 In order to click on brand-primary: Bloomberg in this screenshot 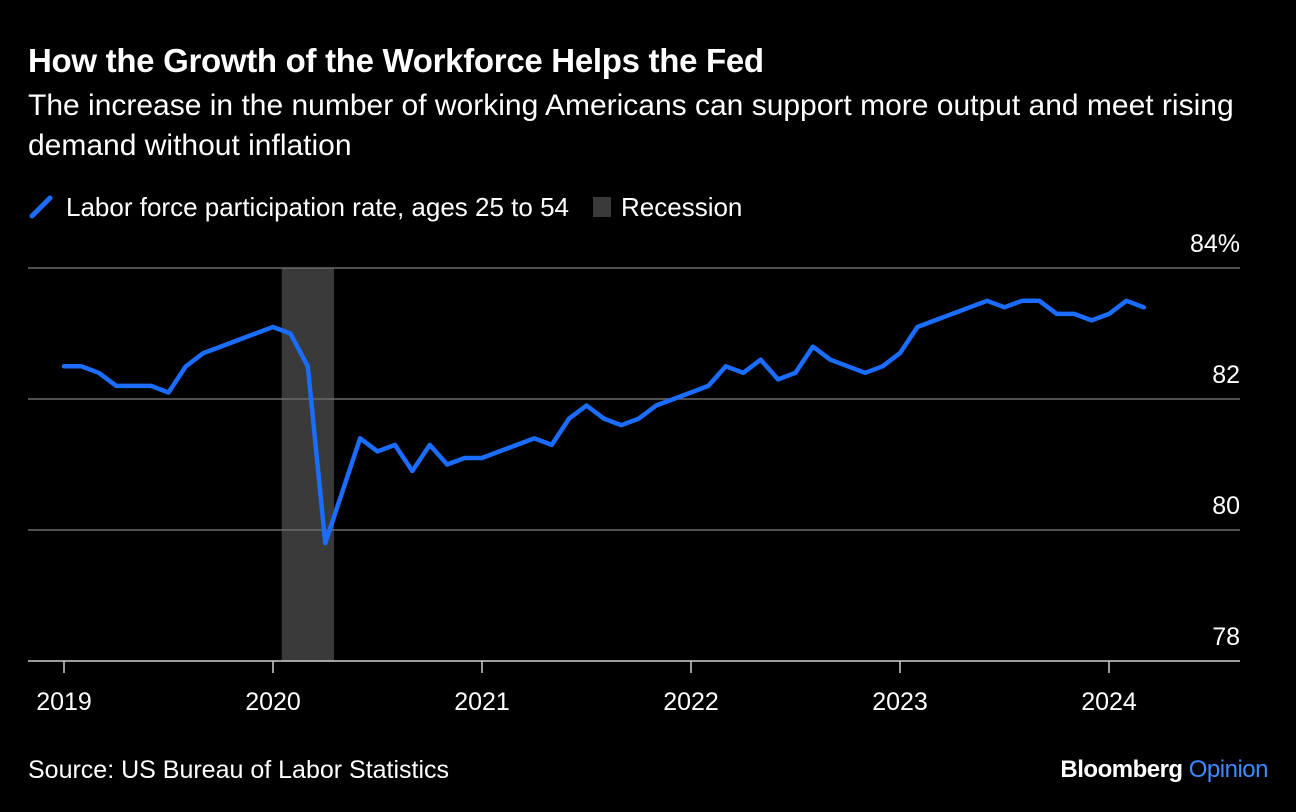, I will do `click(1121, 769)`.